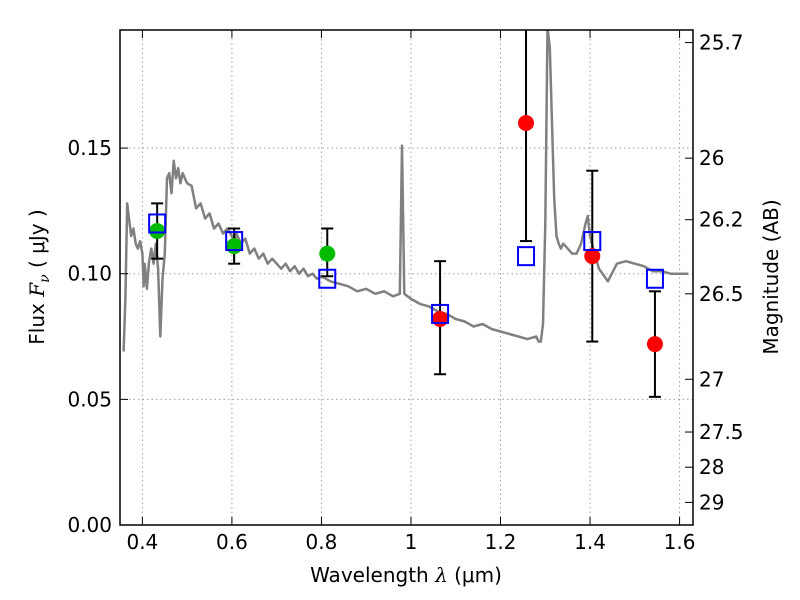 The height and width of the screenshot is (600, 800). Describe the element at coordinates (89, 399) in the screenshot. I see `y-tick-label: 0.05` at that location.